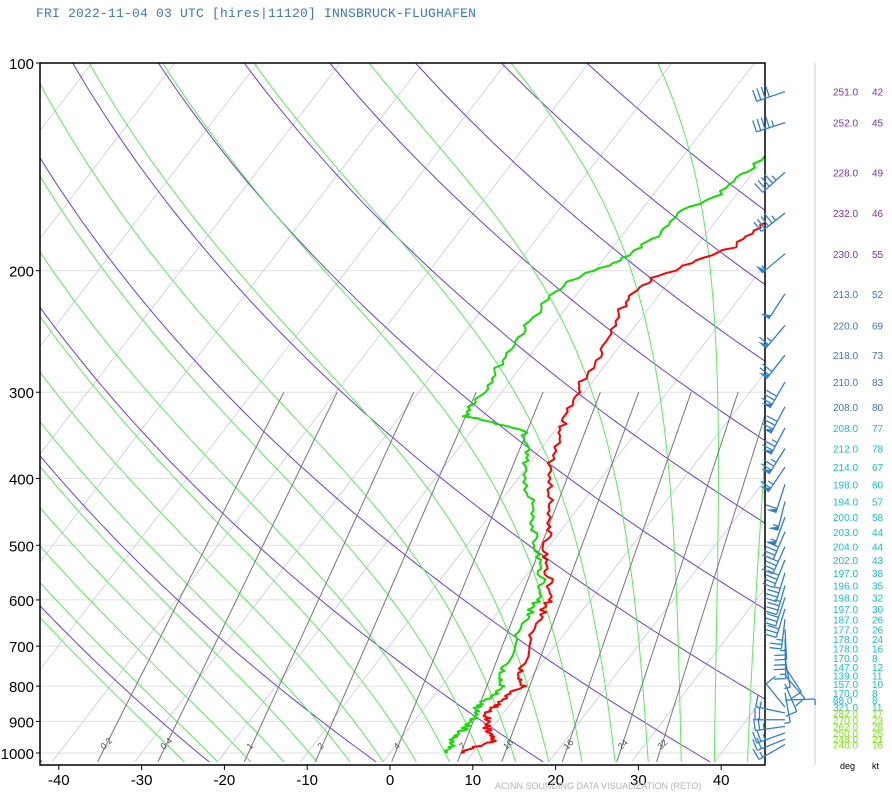 The width and height of the screenshot is (892, 795). I want to click on wind-speed-label: 69, so click(878, 326).